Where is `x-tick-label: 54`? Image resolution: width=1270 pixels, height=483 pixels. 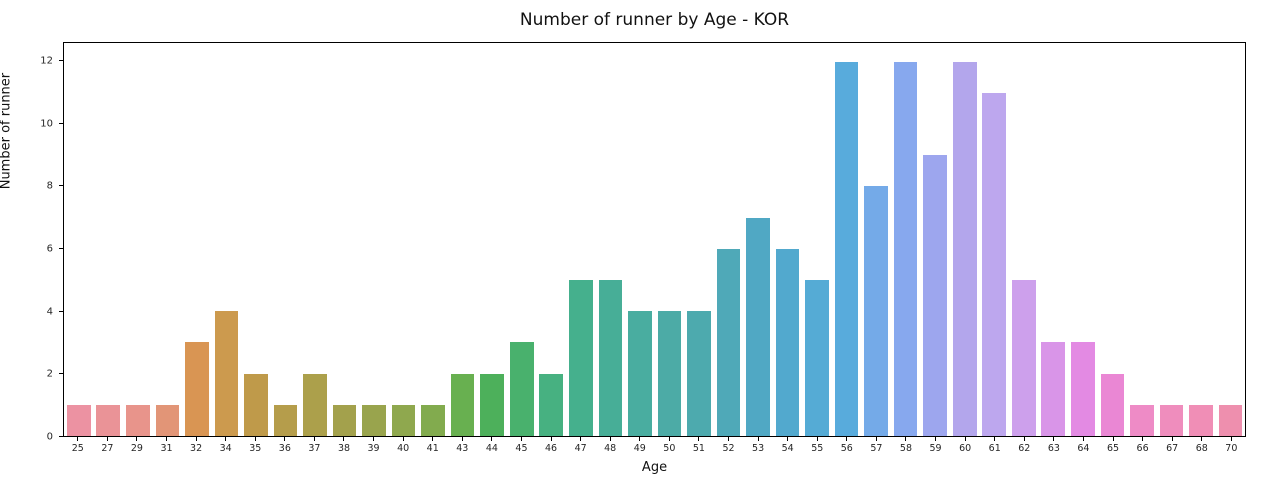 x-tick-label: 54 is located at coordinates (787, 448).